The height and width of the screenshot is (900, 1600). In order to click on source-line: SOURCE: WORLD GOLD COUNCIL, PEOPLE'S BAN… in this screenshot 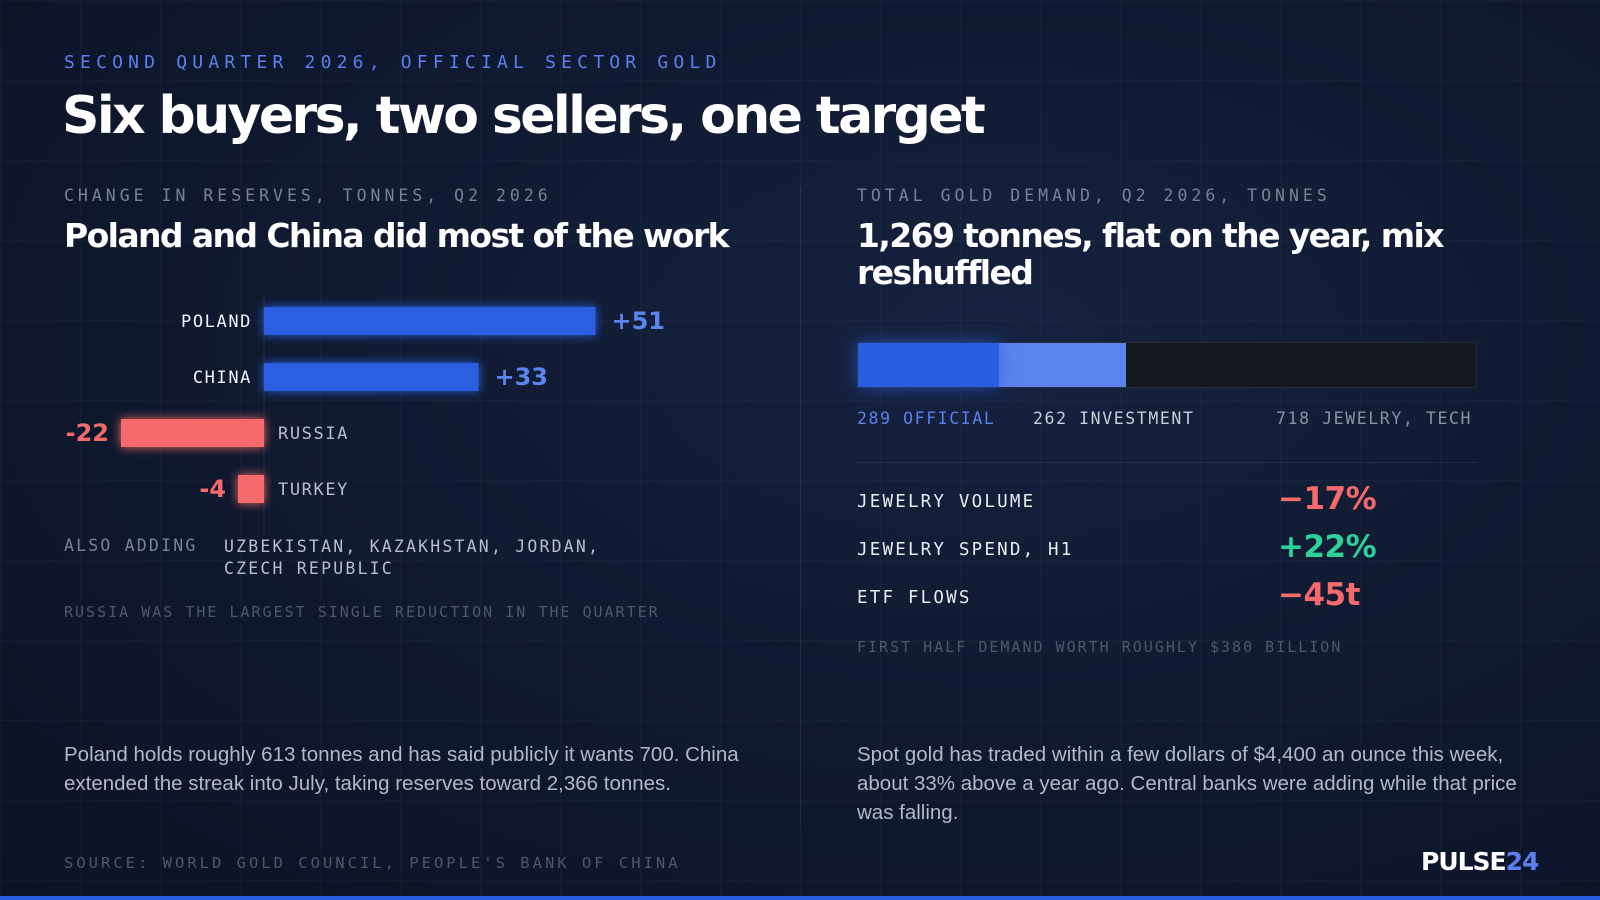, I will do `click(372, 863)`.